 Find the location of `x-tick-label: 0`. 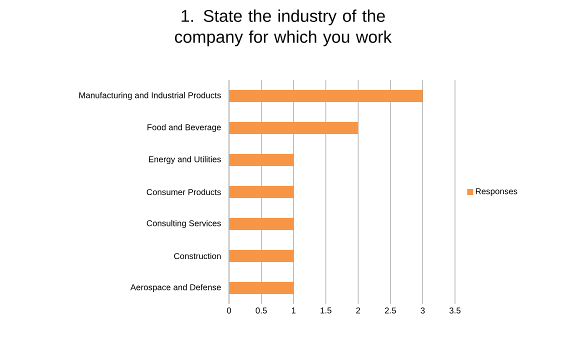

x-tick-label: 0 is located at coordinates (229, 311).